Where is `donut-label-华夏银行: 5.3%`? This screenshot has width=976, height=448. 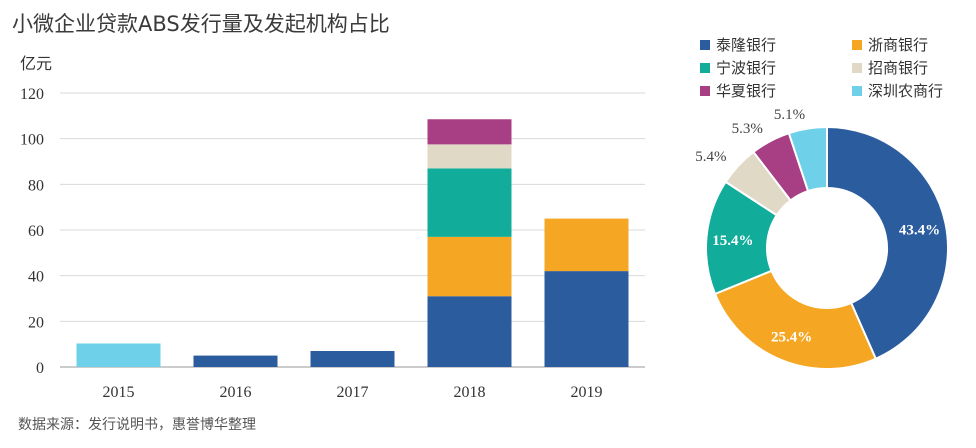
donut-label-华夏银行: 5.3% is located at coordinates (747, 129).